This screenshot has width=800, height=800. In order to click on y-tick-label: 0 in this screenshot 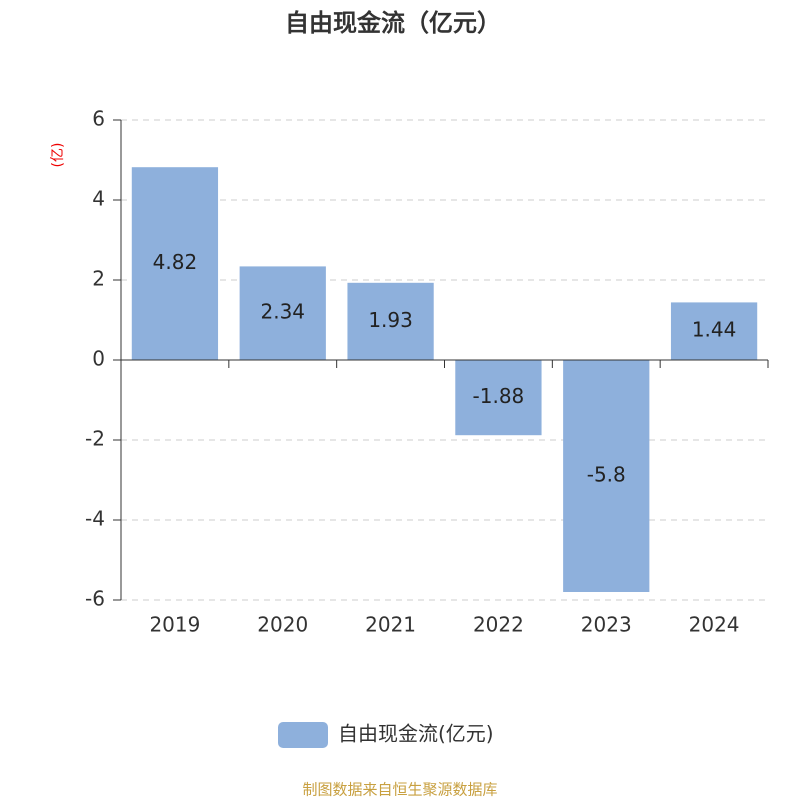, I will do `click(98, 359)`.